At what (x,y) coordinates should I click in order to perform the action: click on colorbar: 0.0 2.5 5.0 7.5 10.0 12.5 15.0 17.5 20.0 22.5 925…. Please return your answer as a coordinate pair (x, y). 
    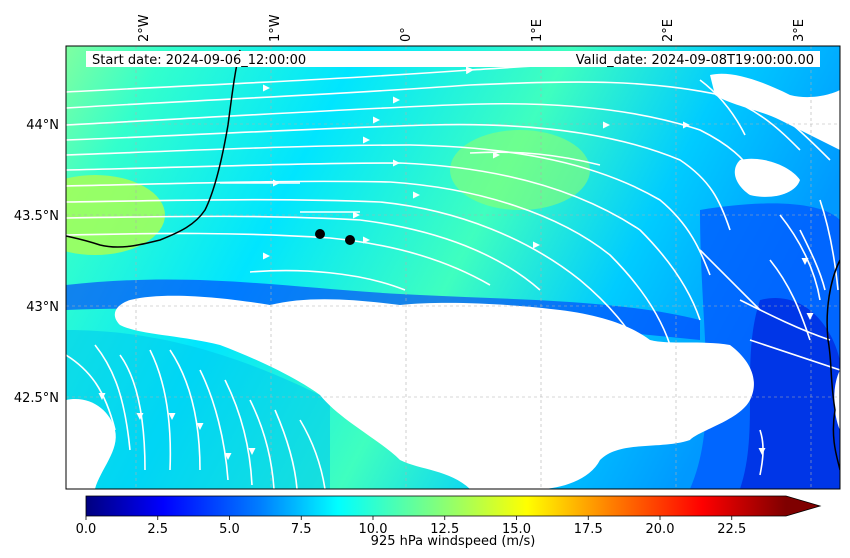
    Looking at the image, I should click on (449, 522).